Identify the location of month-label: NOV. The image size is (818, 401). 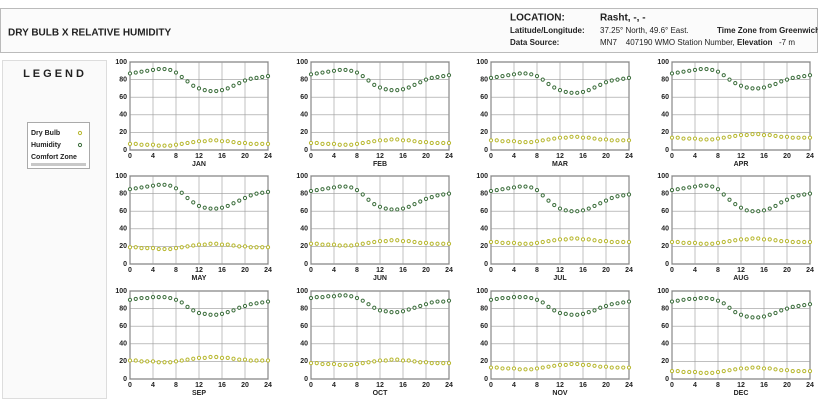
(560, 393).